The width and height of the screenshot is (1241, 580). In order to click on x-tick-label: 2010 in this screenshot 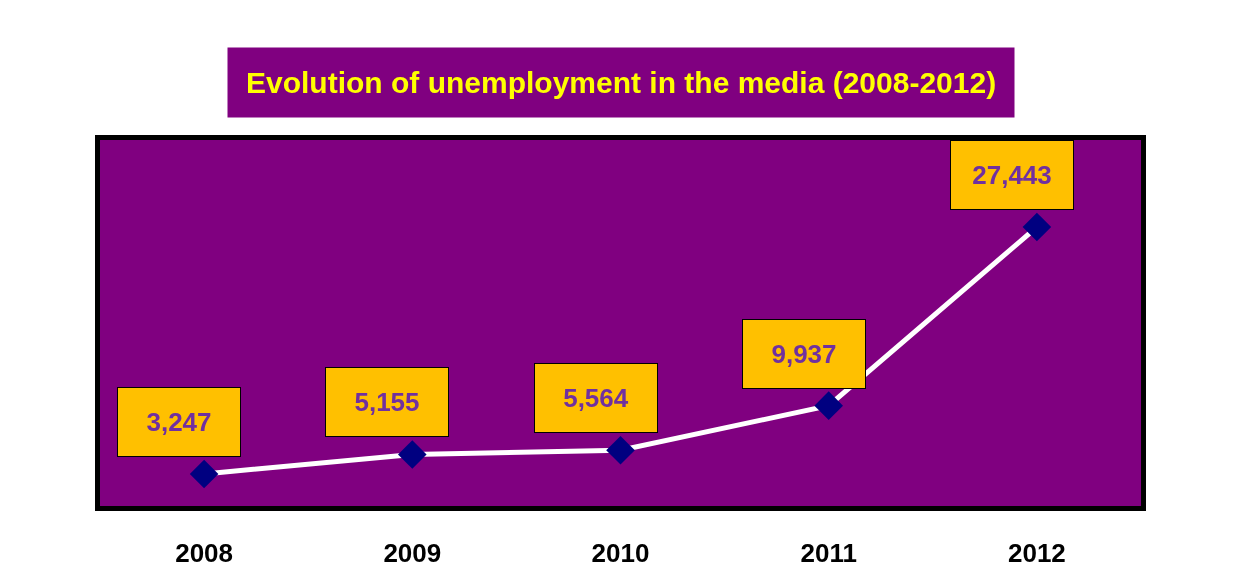, I will do `click(620, 553)`.